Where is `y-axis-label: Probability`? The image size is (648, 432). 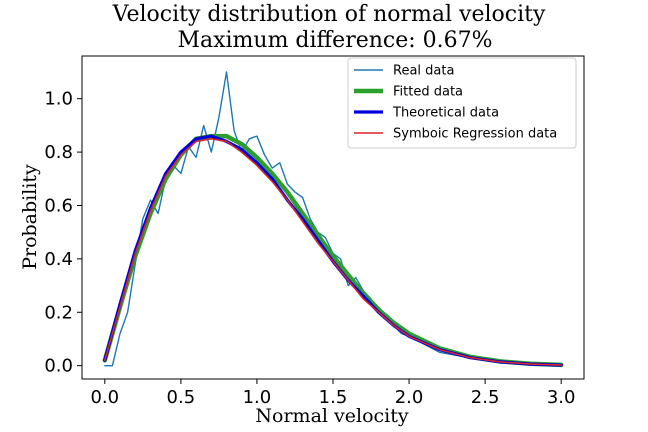 y-axis-label: Probability is located at coordinates (30, 217).